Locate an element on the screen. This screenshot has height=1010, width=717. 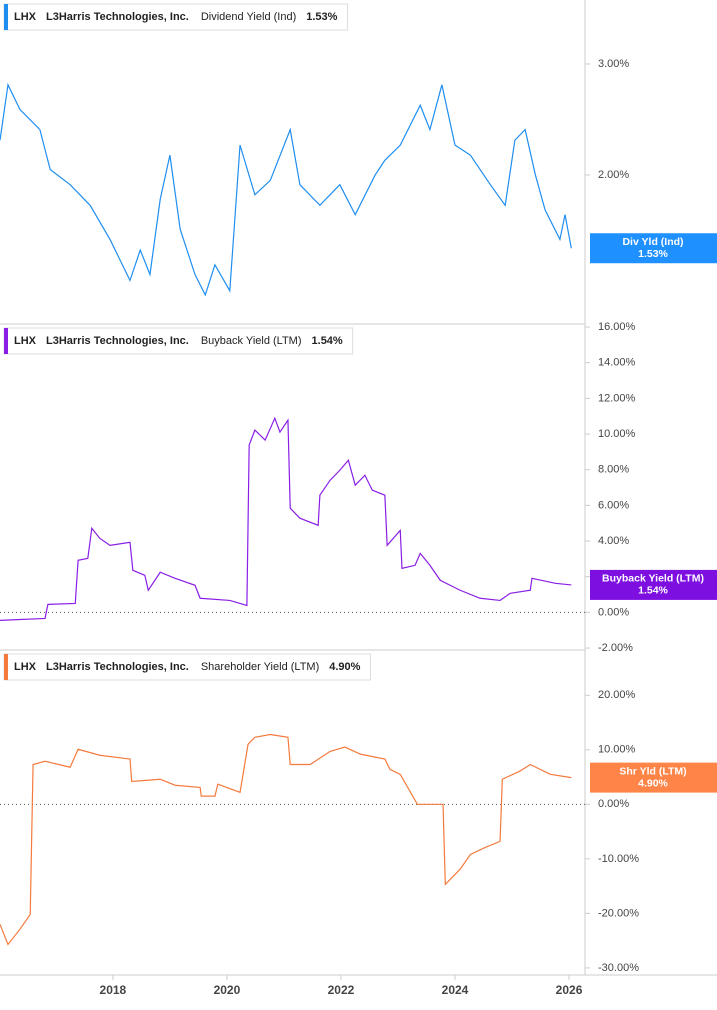
x-tick-label: 2022 is located at coordinates (341, 990).